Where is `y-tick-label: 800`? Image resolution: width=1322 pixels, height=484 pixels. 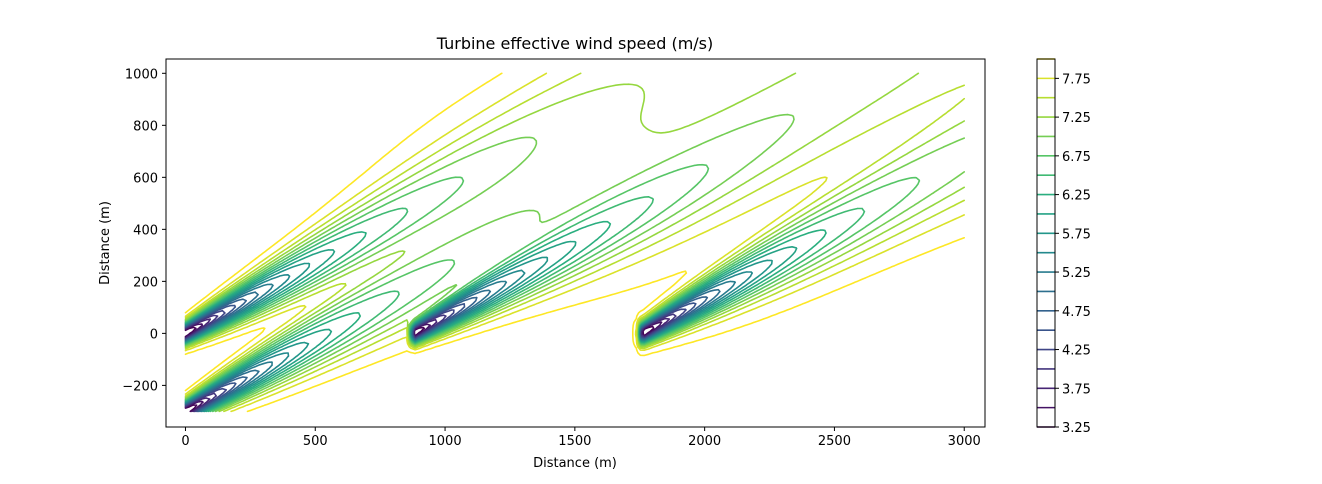
y-tick-label: 800 is located at coordinates (145, 126).